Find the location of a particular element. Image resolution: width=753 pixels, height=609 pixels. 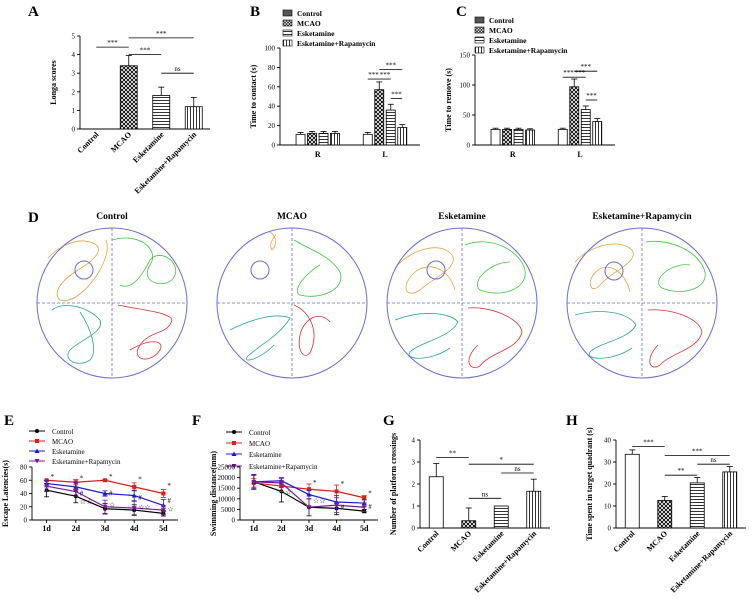

x-tick-label: 5d is located at coordinates (364, 528).